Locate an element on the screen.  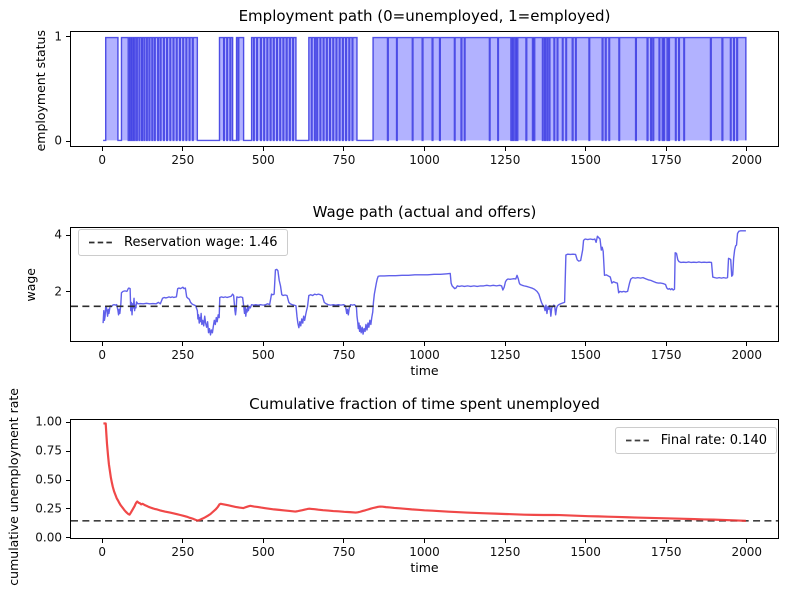
employment-area-fill is located at coordinates (424, 89).